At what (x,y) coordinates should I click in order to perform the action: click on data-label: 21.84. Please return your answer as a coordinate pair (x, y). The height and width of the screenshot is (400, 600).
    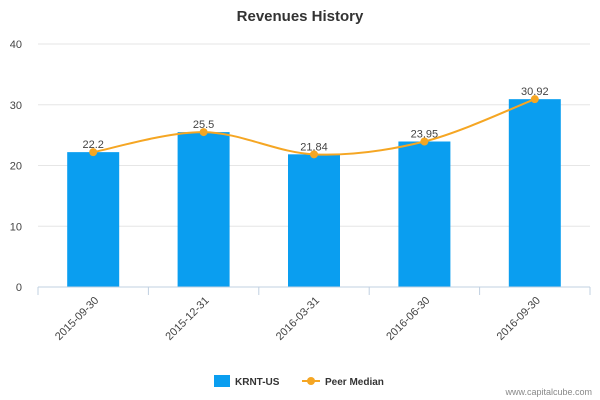
    Looking at the image, I should click on (314, 147).